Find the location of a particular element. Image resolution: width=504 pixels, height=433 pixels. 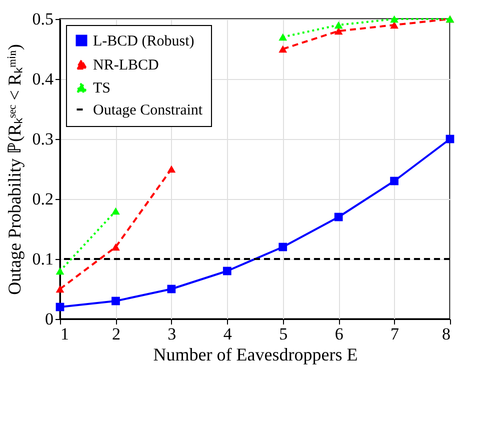

legend-label: NR-LBCD is located at coordinates (126, 66).